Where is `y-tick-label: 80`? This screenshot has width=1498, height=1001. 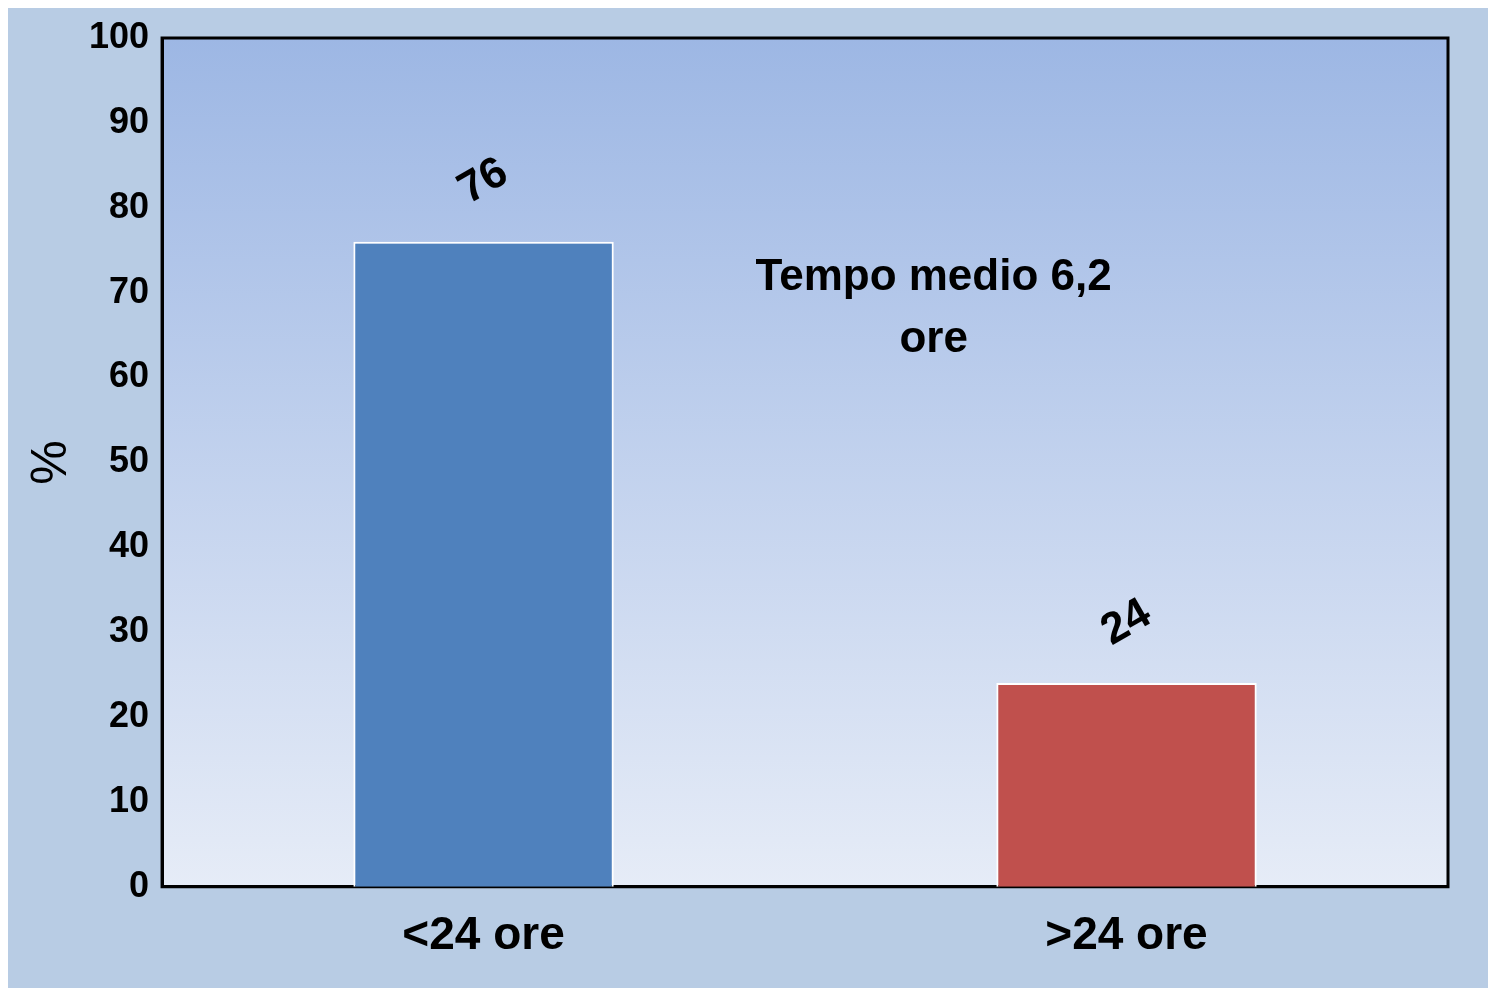
y-tick-label: 80 is located at coordinates (129, 205).